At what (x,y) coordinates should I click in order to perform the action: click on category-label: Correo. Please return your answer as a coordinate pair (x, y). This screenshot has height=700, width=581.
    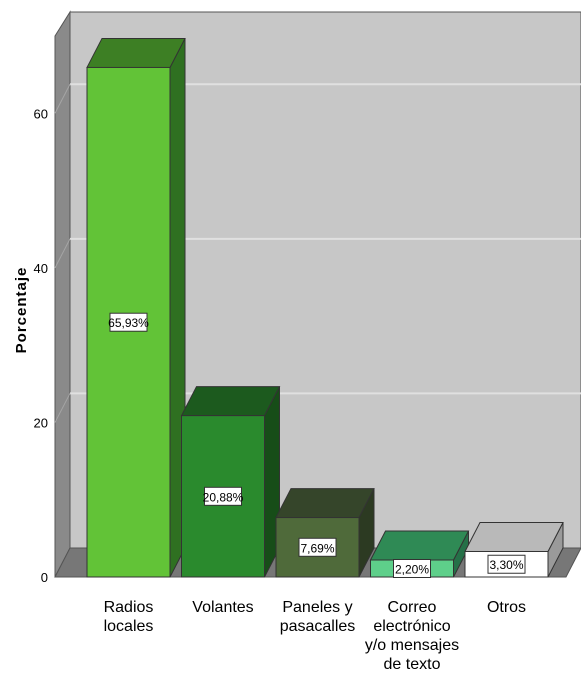
    Looking at the image, I should click on (412, 607).